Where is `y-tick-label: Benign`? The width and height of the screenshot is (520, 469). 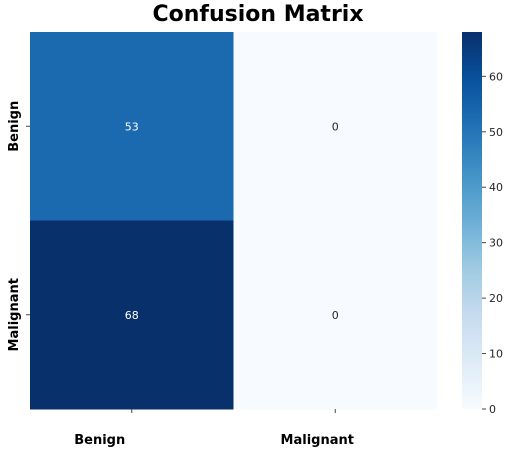 y-tick-label: Benign is located at coordinates (14, 126).